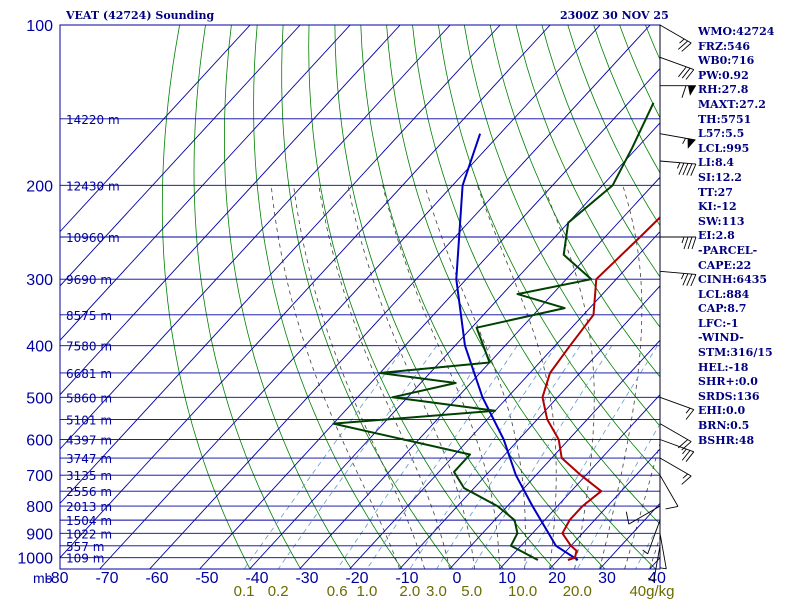 This screenshot has width=800, height=600. What do you see at coordinates (89, 280) in the screenshot?
I see `height-label: 9690 m` at bounding box center [89, 280].